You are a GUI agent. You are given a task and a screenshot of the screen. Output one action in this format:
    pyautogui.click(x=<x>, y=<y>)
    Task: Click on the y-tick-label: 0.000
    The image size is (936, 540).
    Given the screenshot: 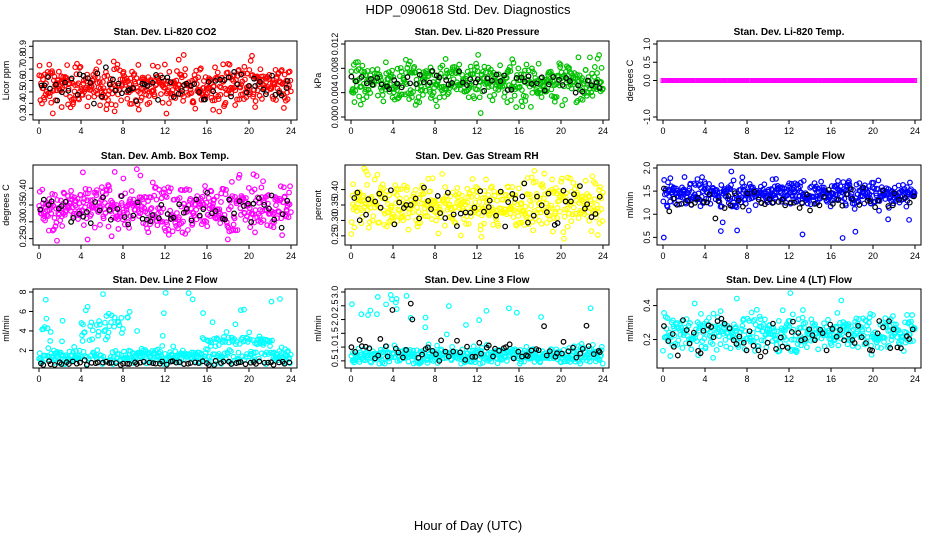 What is the action you would take?
    pyautogui.click(x=335, y=117)
    